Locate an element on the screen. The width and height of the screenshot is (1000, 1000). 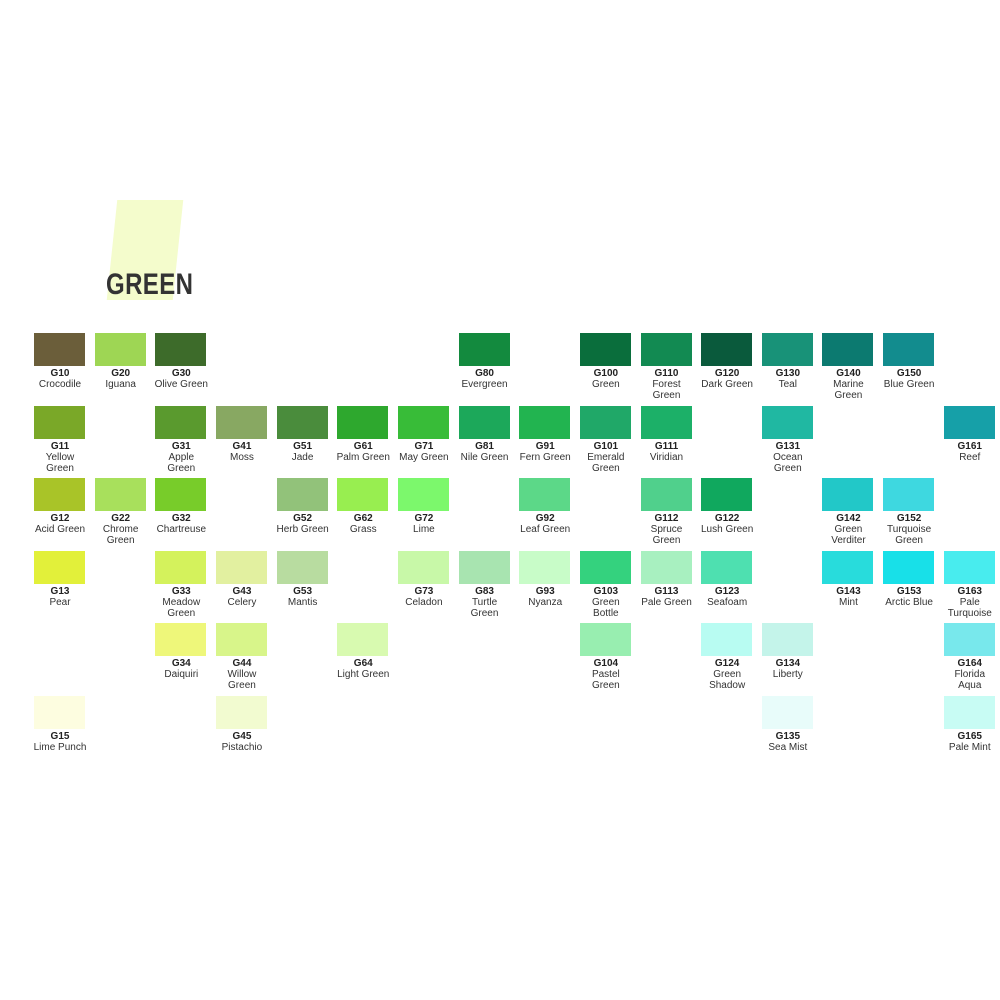
swatch-code: G91 is located at coordinates (545, 446).